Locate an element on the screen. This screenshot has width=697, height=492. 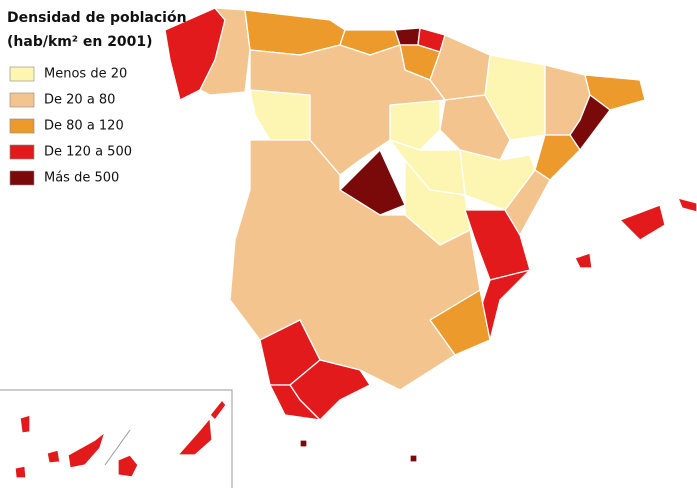
legend-label: De 20 a 80 is located at coordinates (79, 100).